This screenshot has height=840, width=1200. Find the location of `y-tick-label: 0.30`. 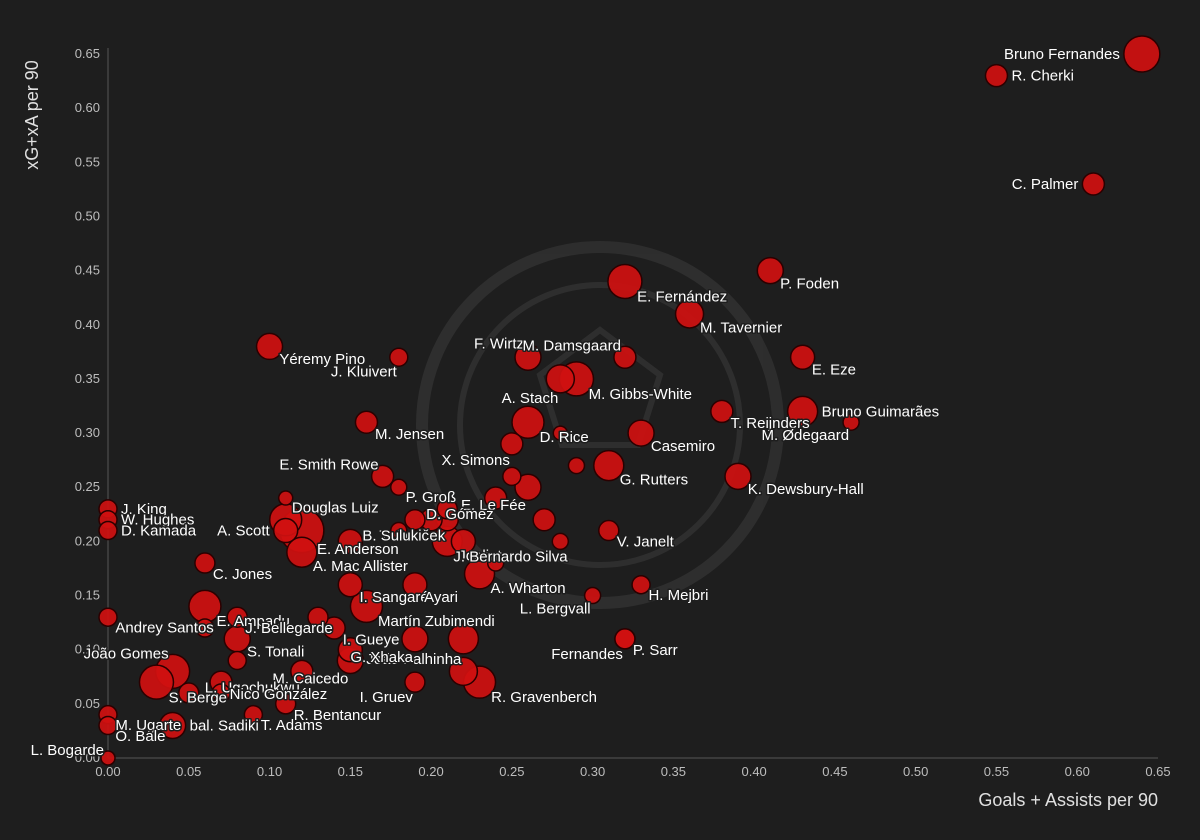

y-tick-label: 0.30 is located at coordinates (87, 432).